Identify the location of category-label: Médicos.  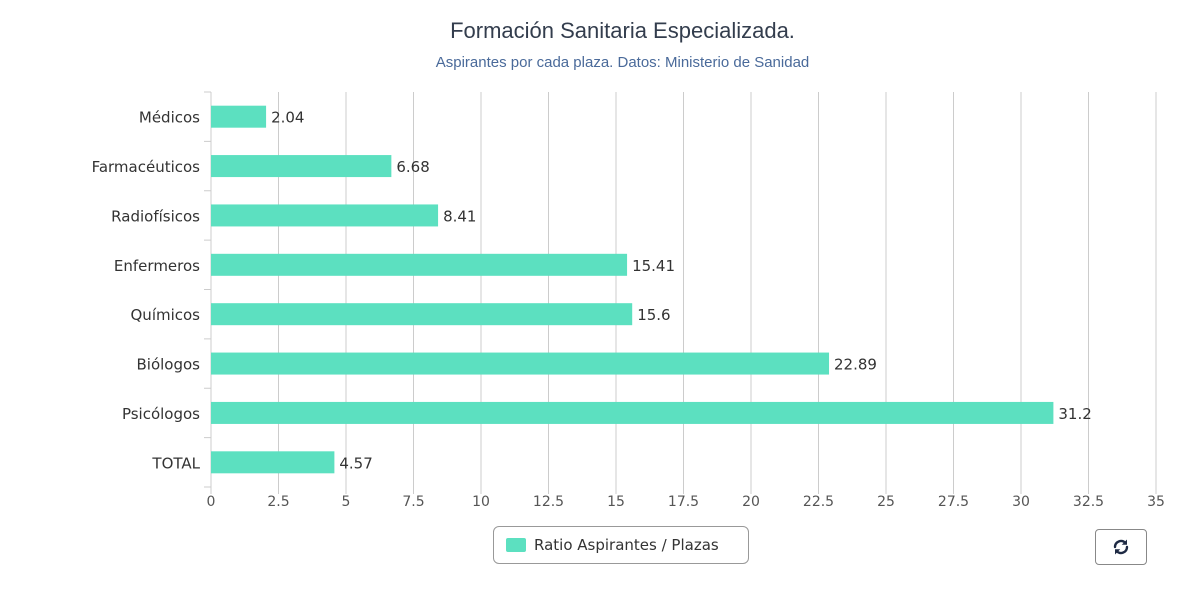
(169, 118).